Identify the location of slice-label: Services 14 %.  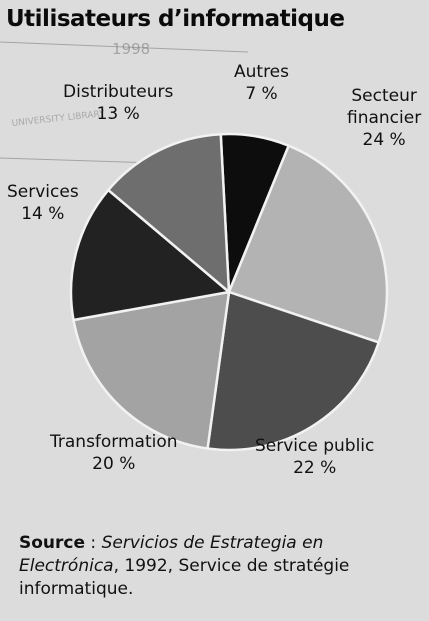
(43, 203).